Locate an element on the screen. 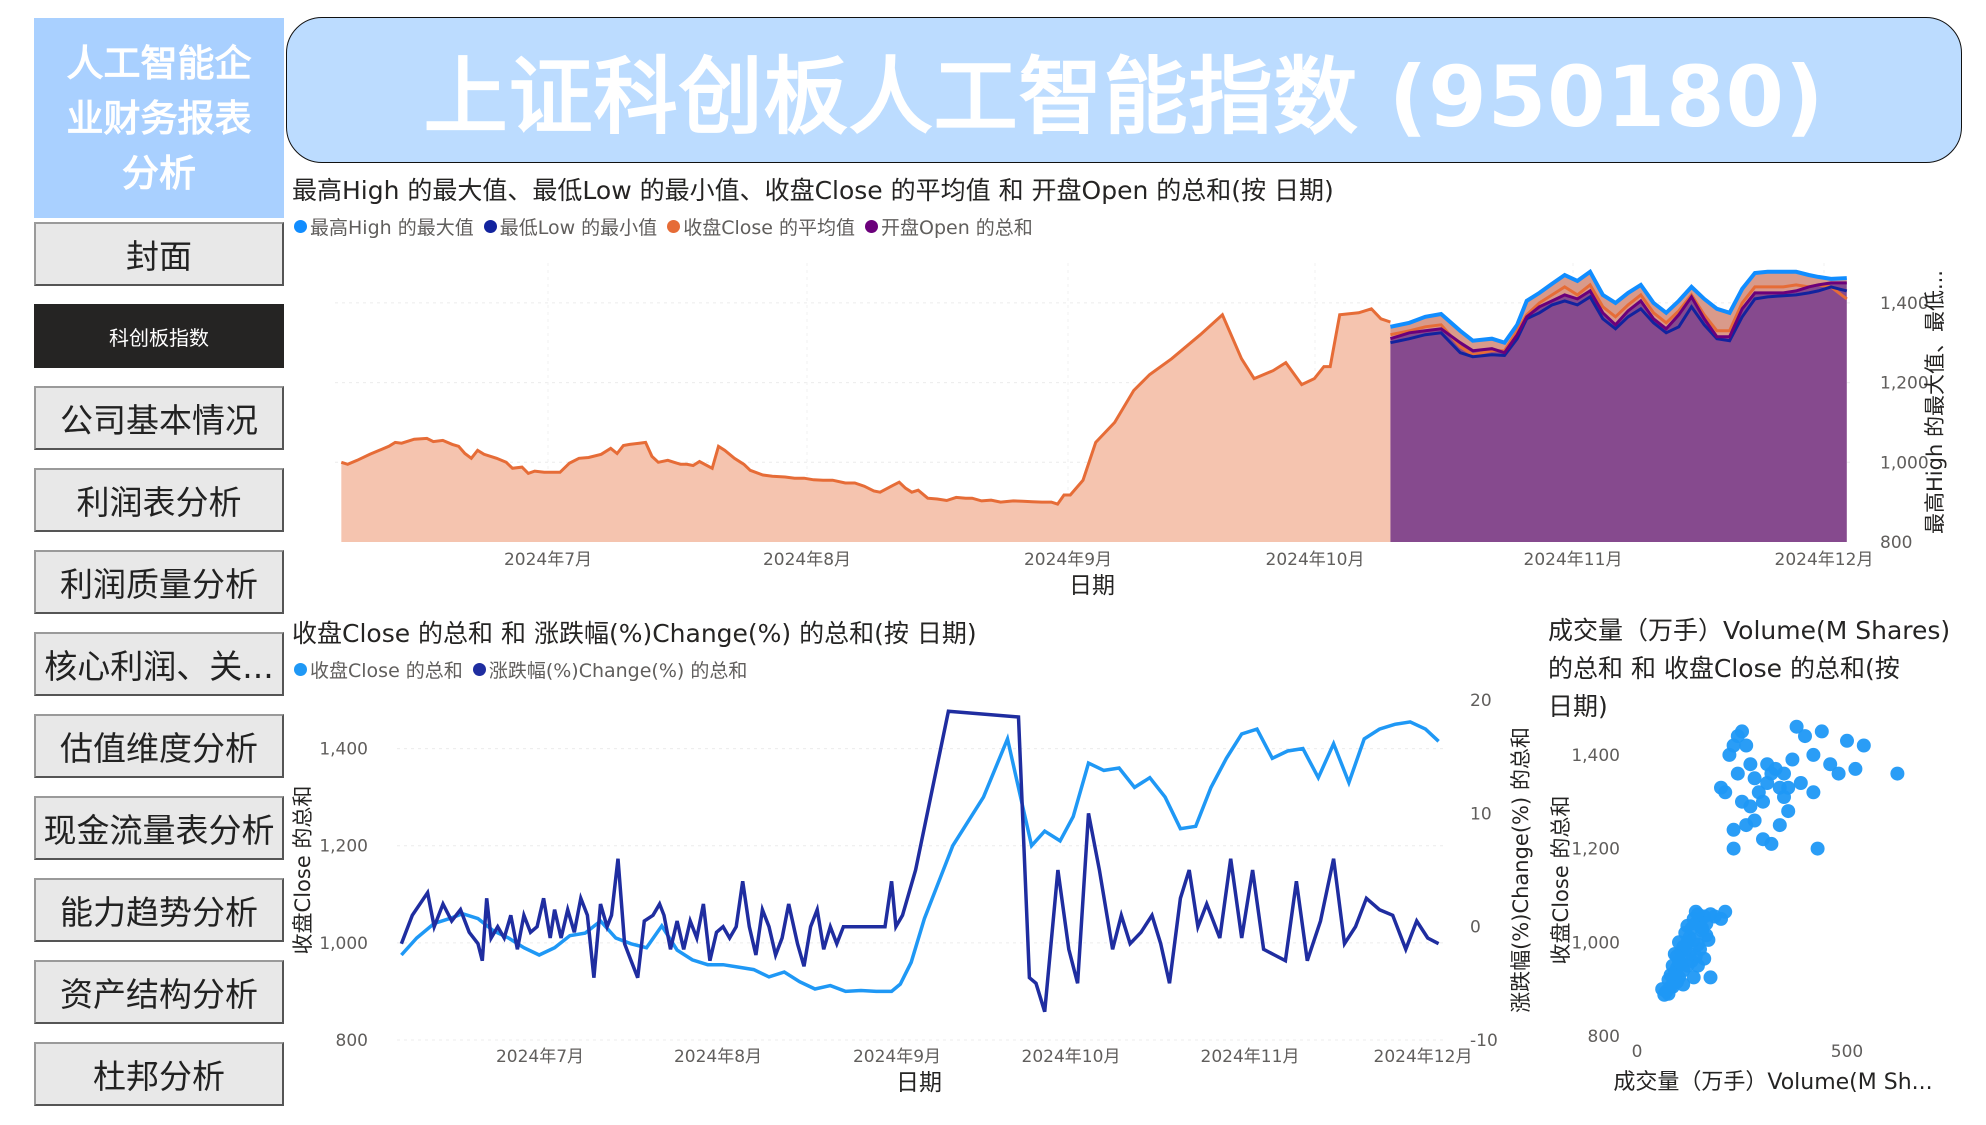  nav-star-index-button: 科创板指数 is located at coordinates (159, 336).